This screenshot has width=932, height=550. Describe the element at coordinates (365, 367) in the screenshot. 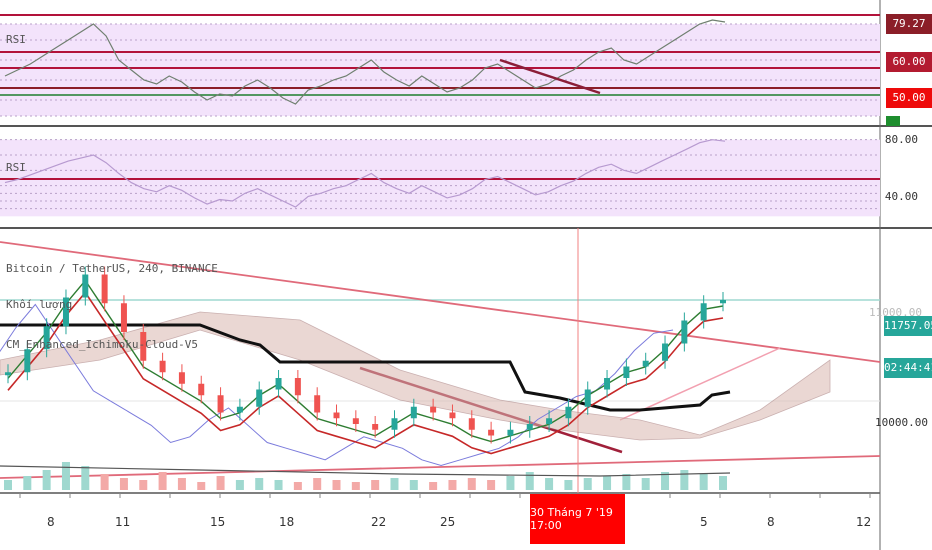

I see `moving-average-line` at that location.